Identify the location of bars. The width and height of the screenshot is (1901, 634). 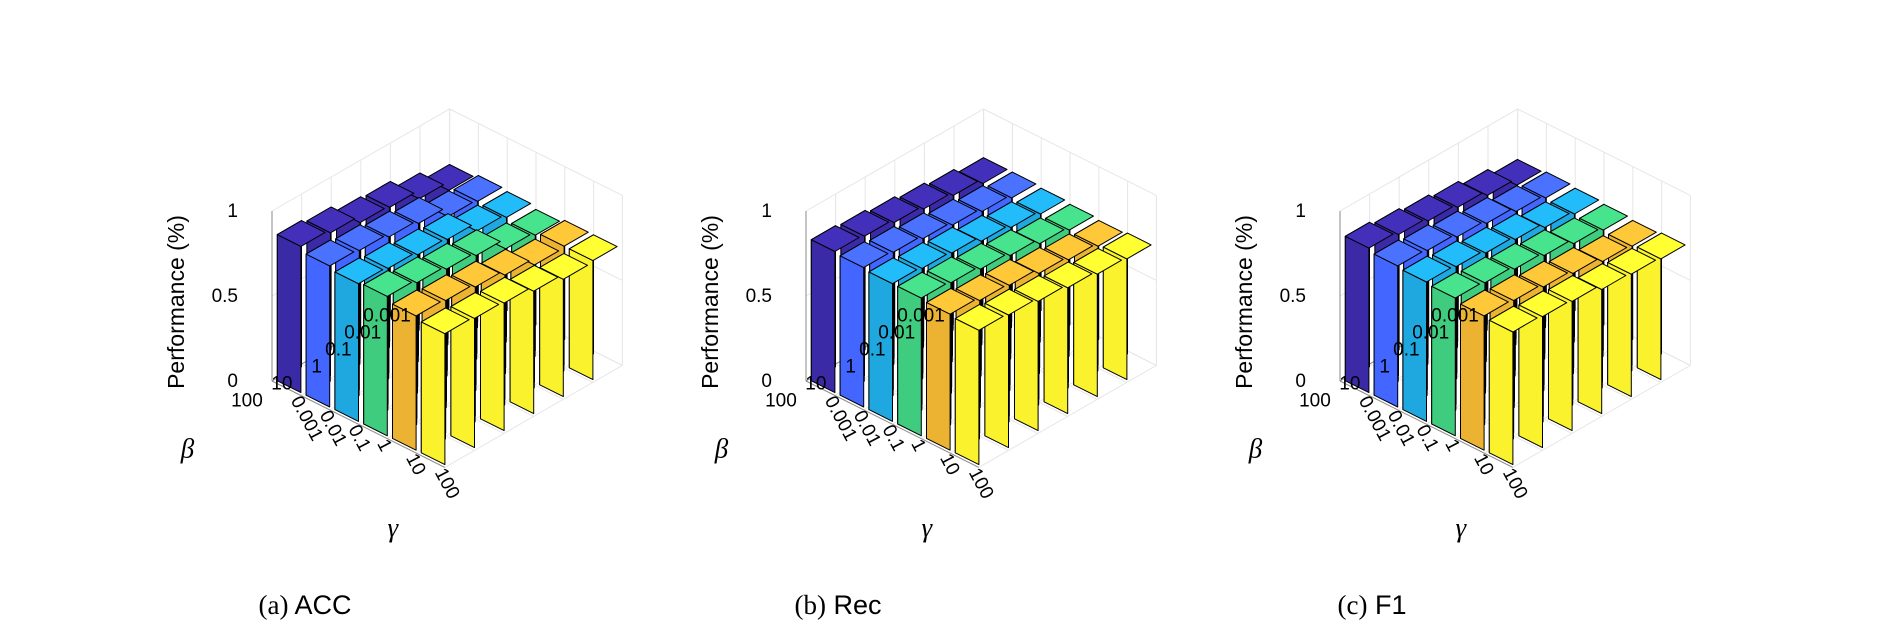
(1515, 312).